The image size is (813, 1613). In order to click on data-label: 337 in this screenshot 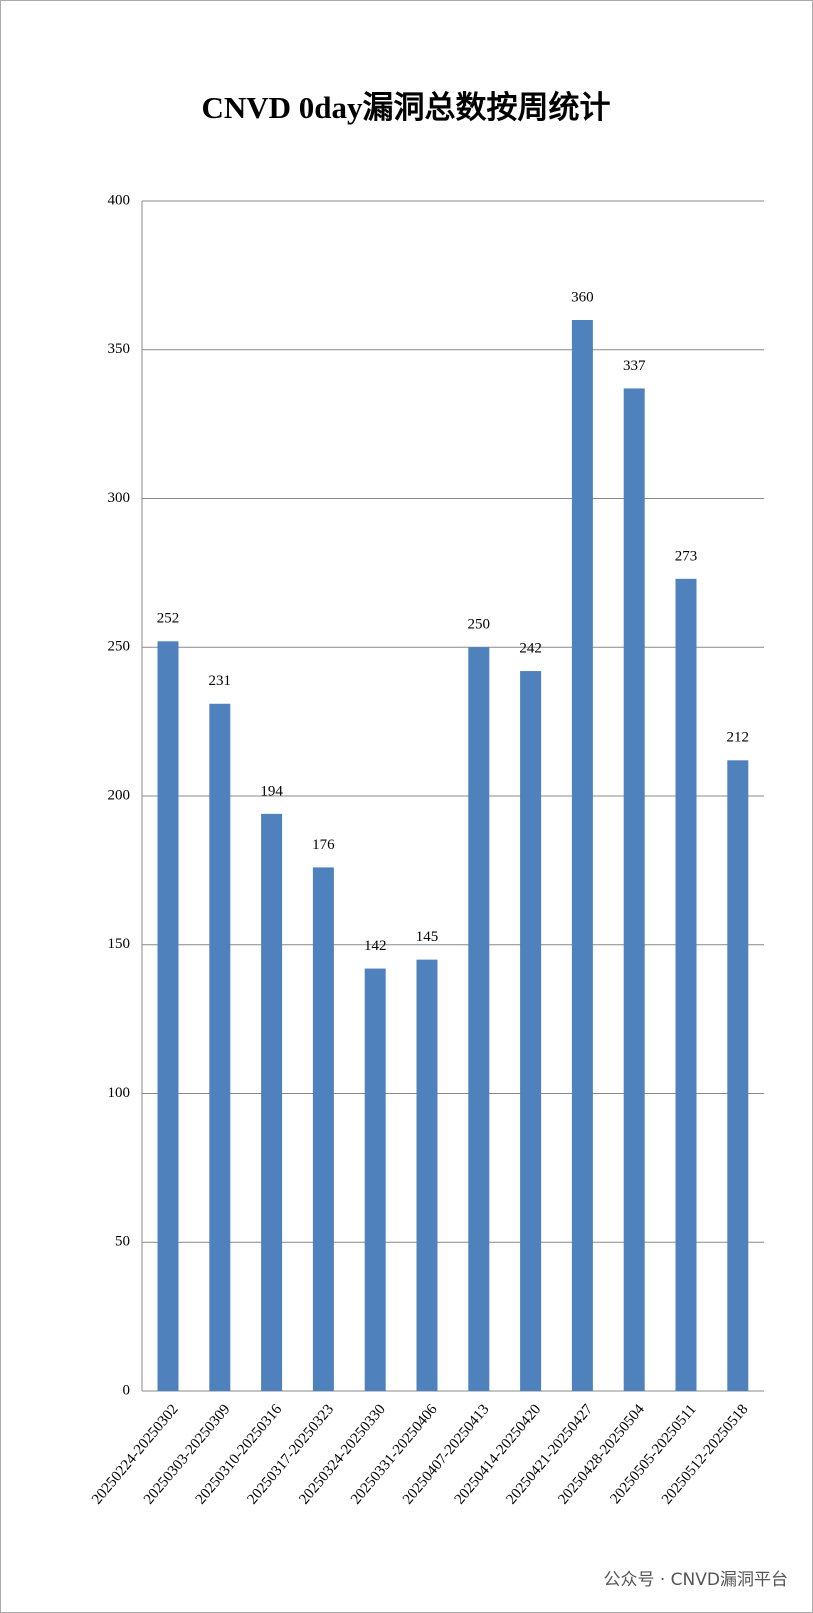, I will do `click(634, 366)`.